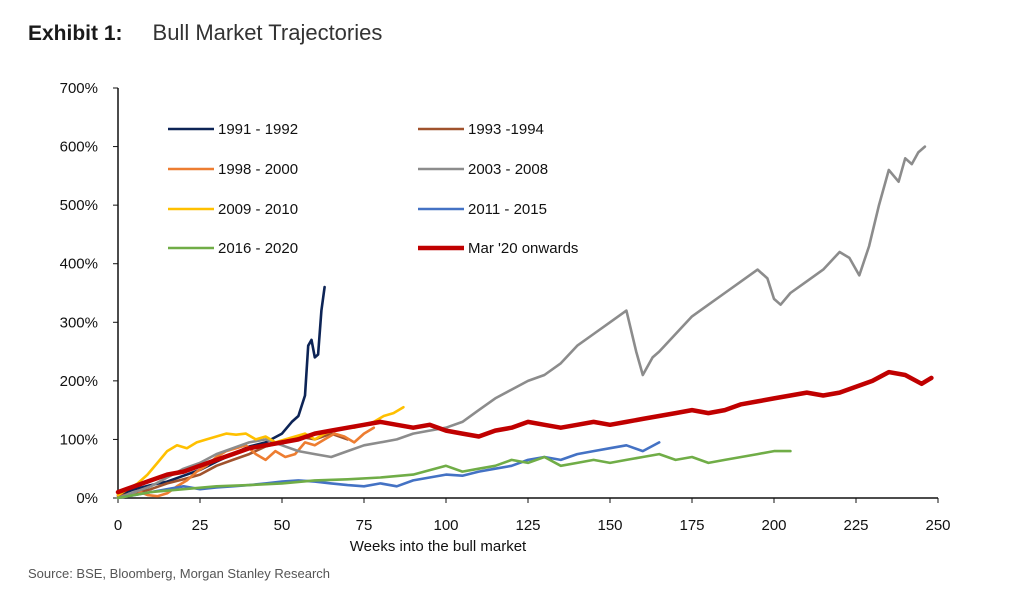  I want to click on x-tick-label: 0, so click(118, 525).